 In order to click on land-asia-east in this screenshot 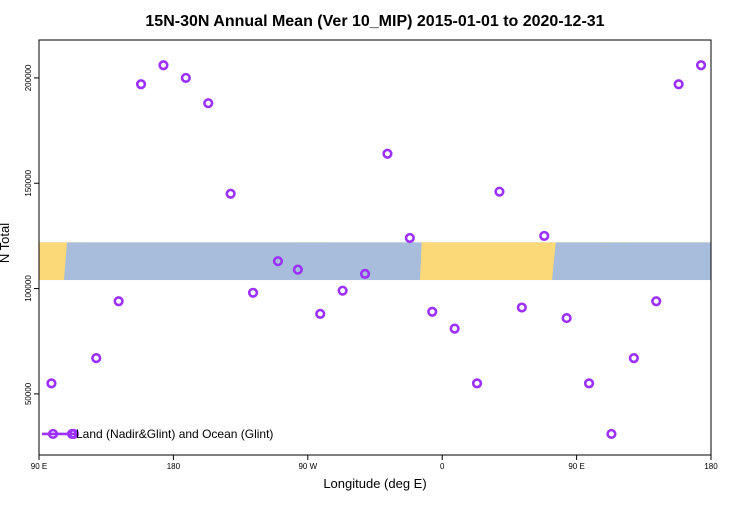, I will do `click(665, 242)`.